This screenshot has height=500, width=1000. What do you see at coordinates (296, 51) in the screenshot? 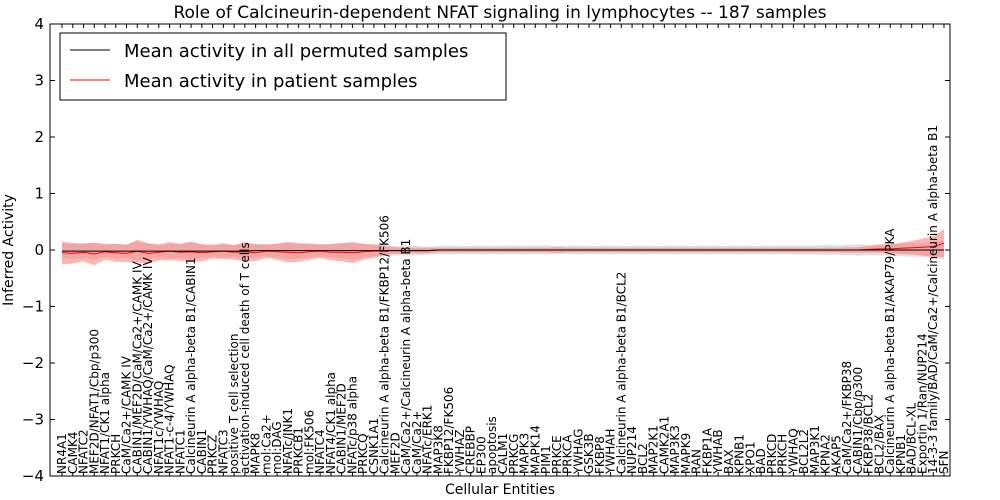
I see `legend-label-permuted: Mean activity in all permuted samples` at bounding box center [296, 51].